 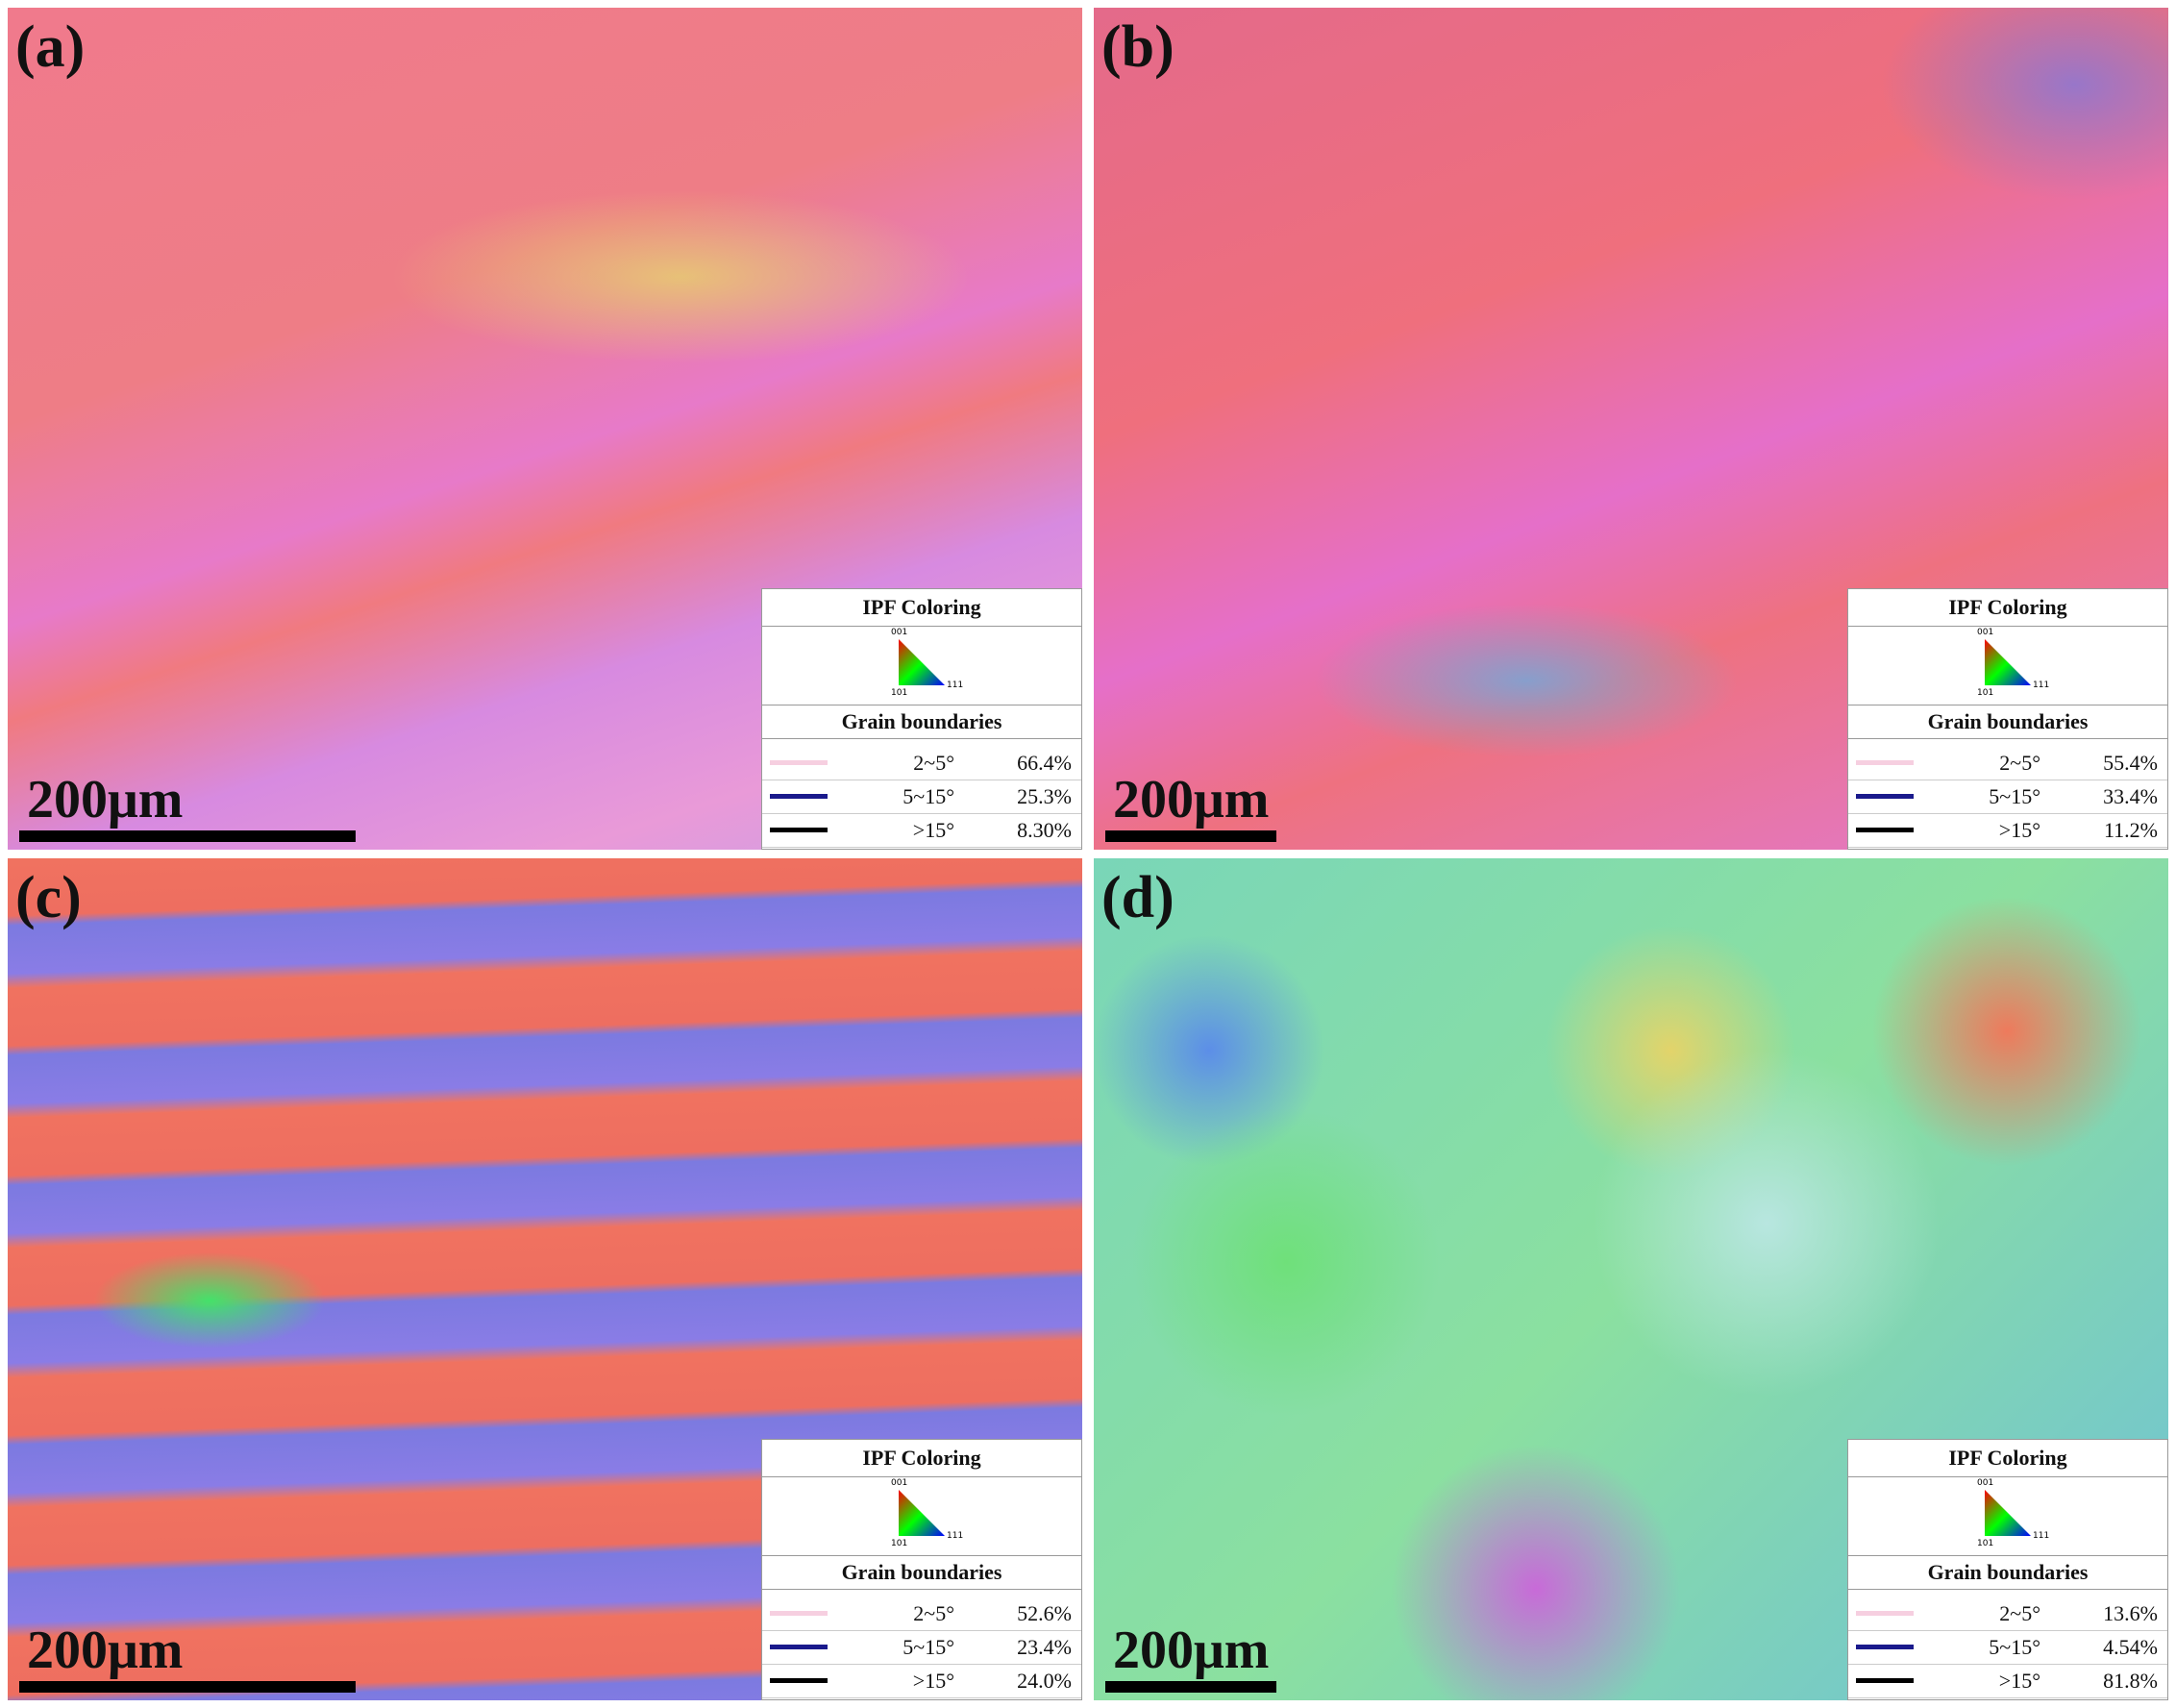 What do you see at coordinates (1044, 1681) in the screenshot?
I see `fraction: 24.0%` at bounding box center [1044, 1681].